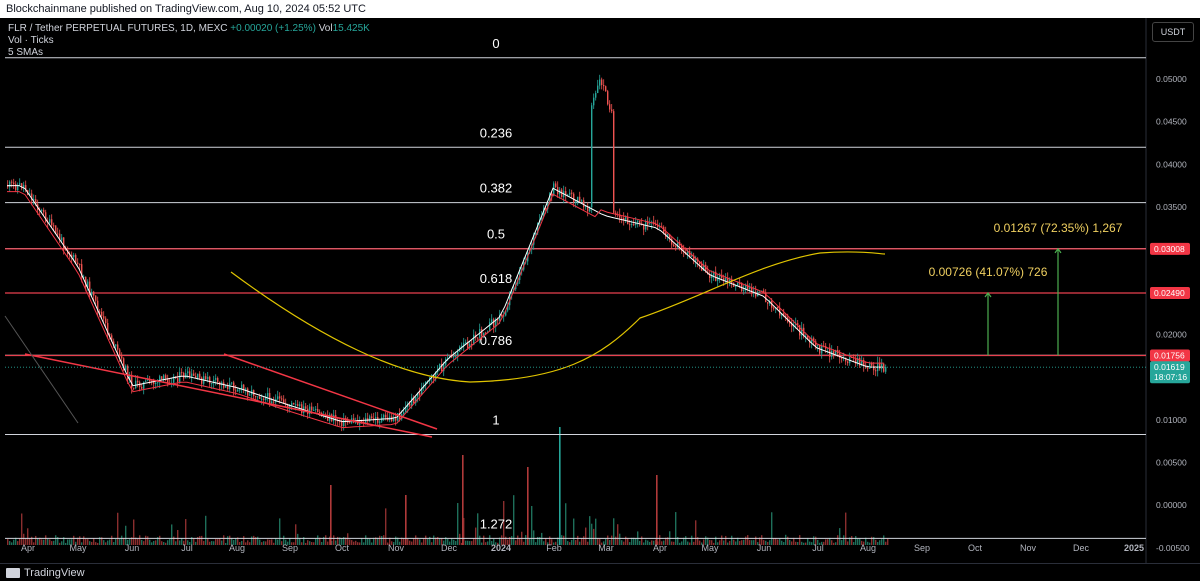  What do you see at coordinates (118, 28) in the screenshot?
I see `symbol-title: FLR / Tether PERPETUAL FUTURES, 1D, MEXC` at bounding box center [118, 28].